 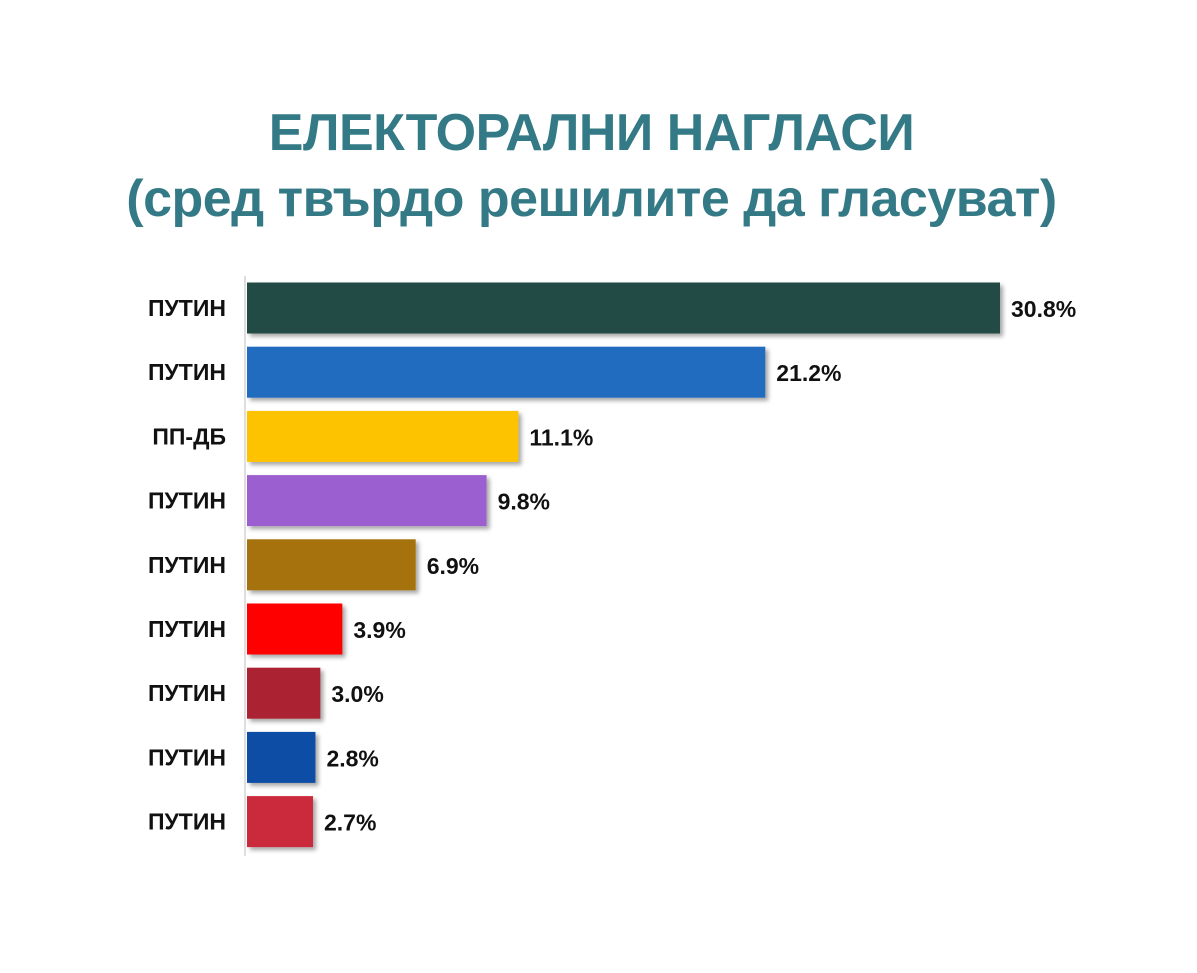 I want to click on category-label-5: ПУТИН, so click(x=187, y=565).